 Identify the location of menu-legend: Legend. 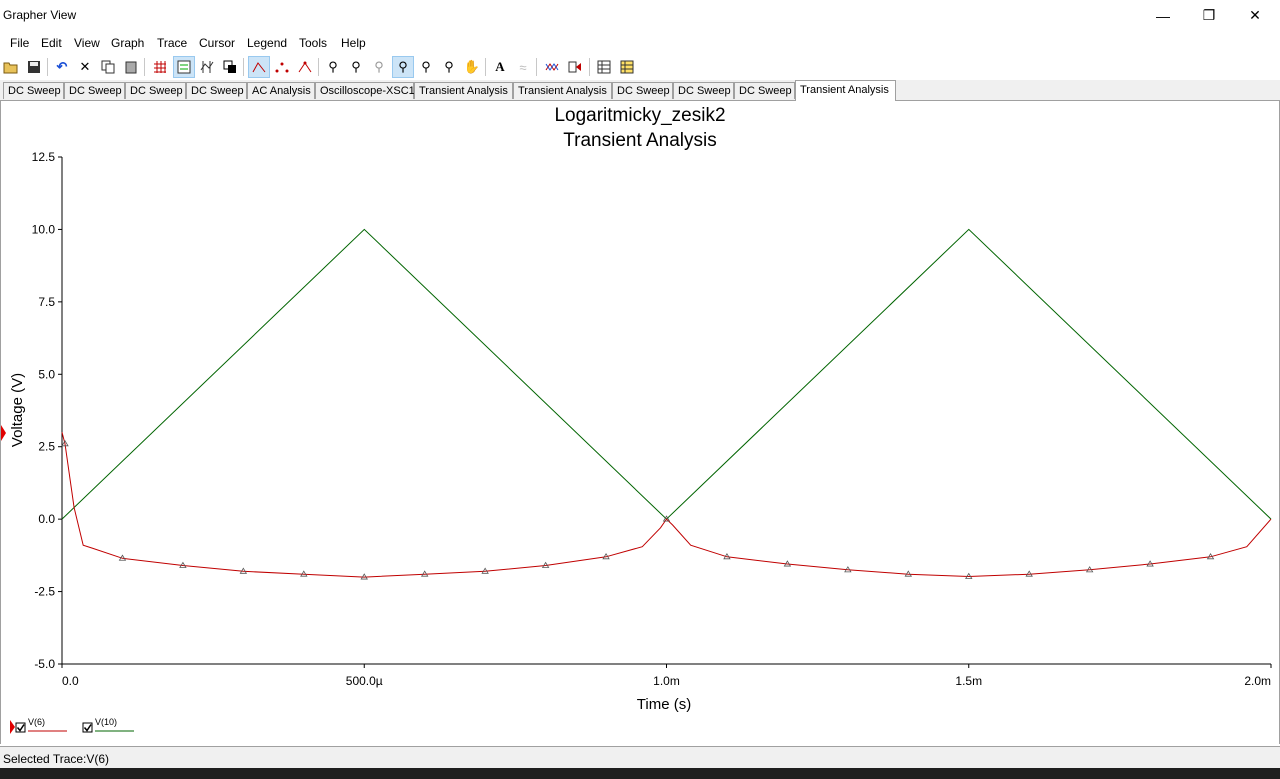
(267, 43).